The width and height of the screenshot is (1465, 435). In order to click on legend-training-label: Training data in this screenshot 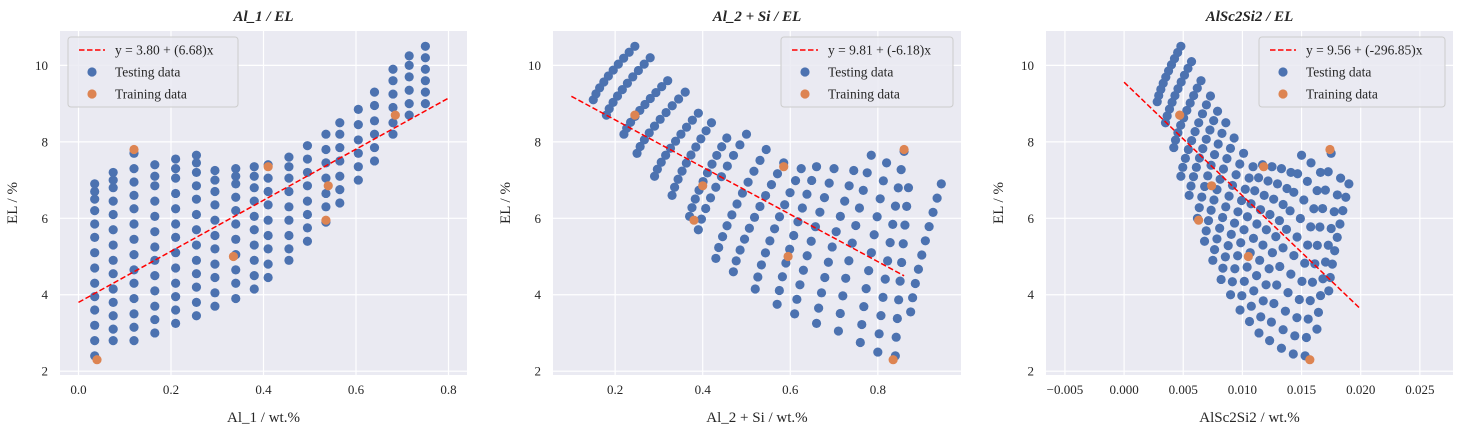, I will do `click(864, 94)`.